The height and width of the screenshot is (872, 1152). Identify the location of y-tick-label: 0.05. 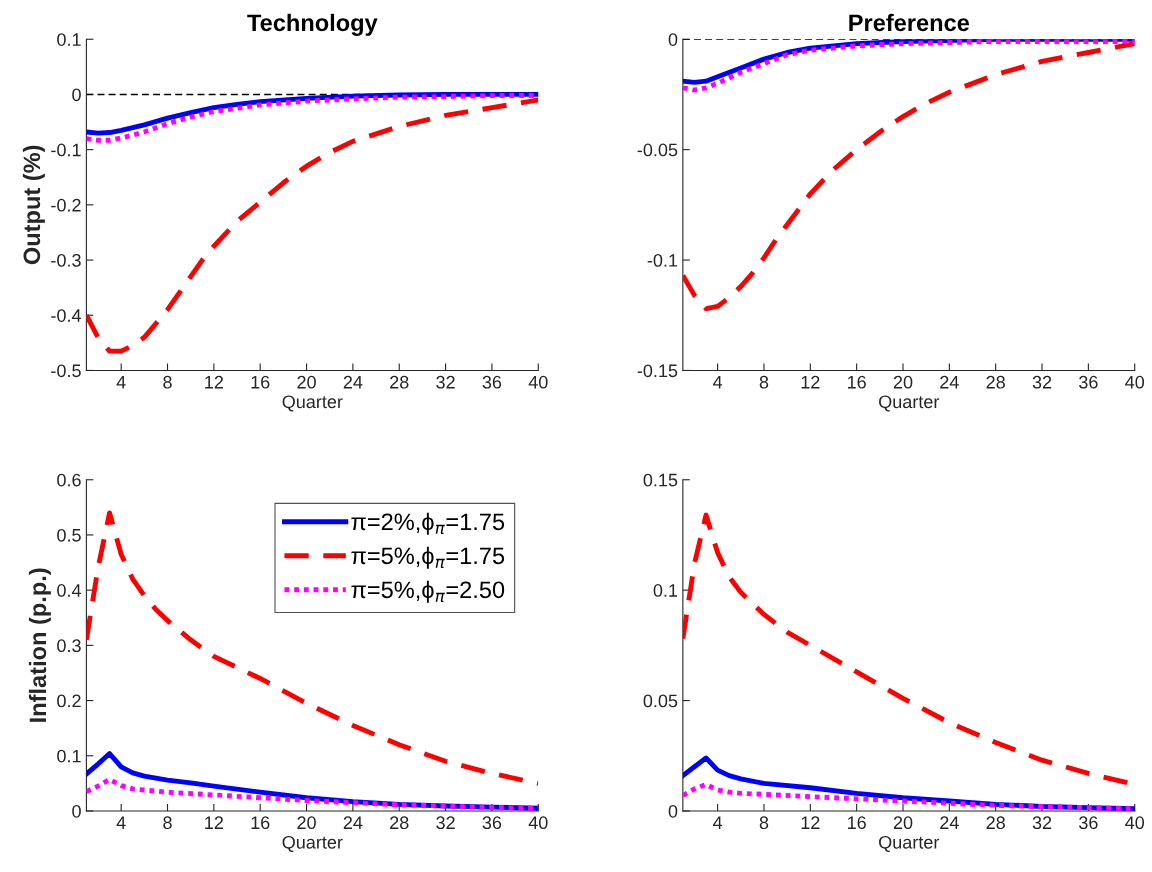
(660, 701).